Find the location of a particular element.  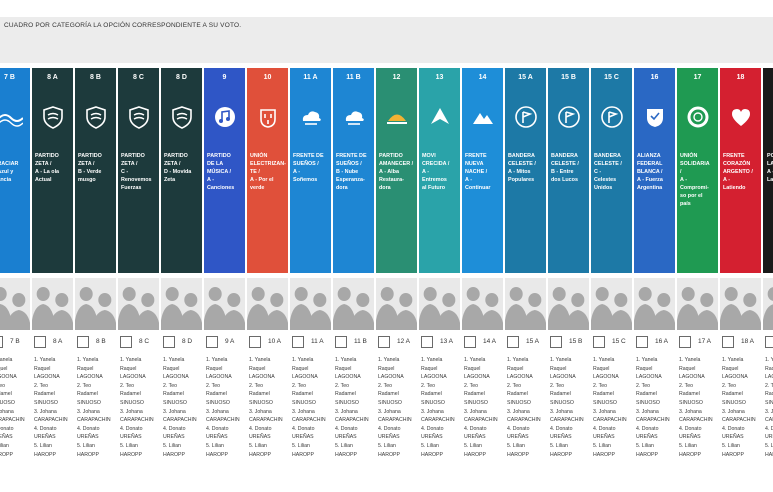

list-number: 10 is located at coordinates (267, 77).